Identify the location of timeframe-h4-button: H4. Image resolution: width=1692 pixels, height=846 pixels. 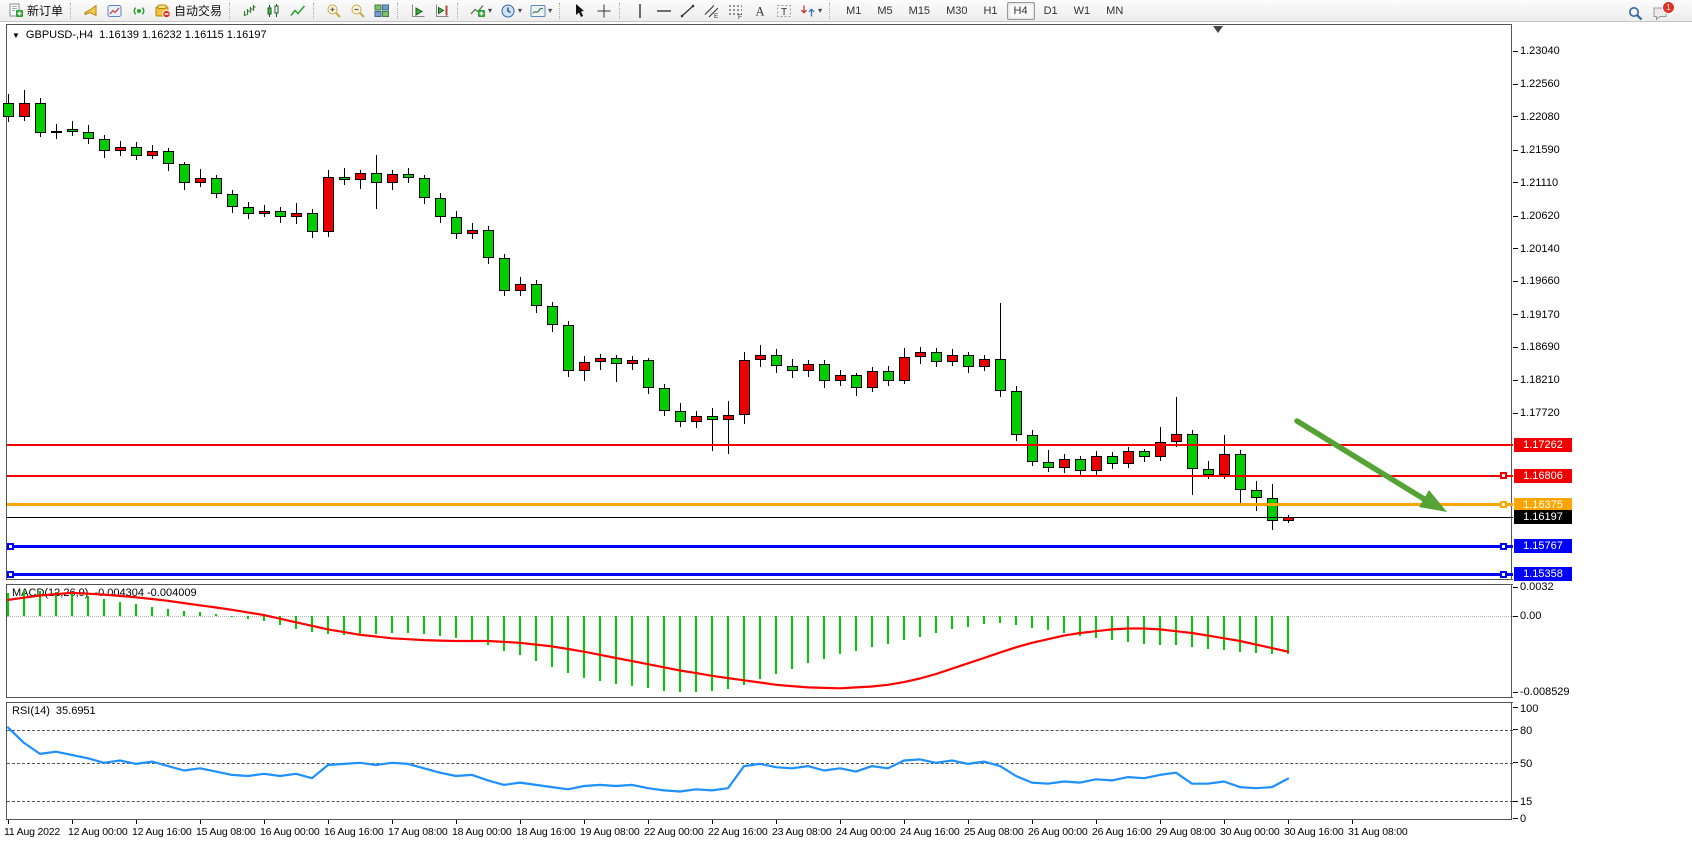
(1020, 10).